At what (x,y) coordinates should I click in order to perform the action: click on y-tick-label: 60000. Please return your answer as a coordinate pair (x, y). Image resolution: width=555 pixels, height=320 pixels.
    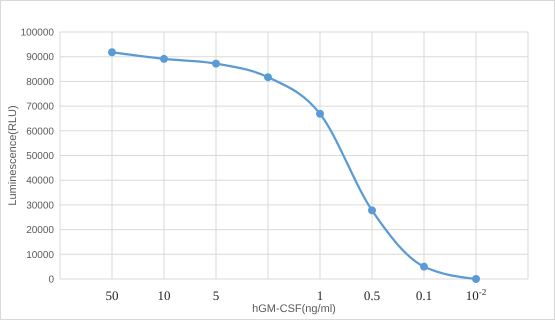
    Looking at the image, I should click on (40, 132).